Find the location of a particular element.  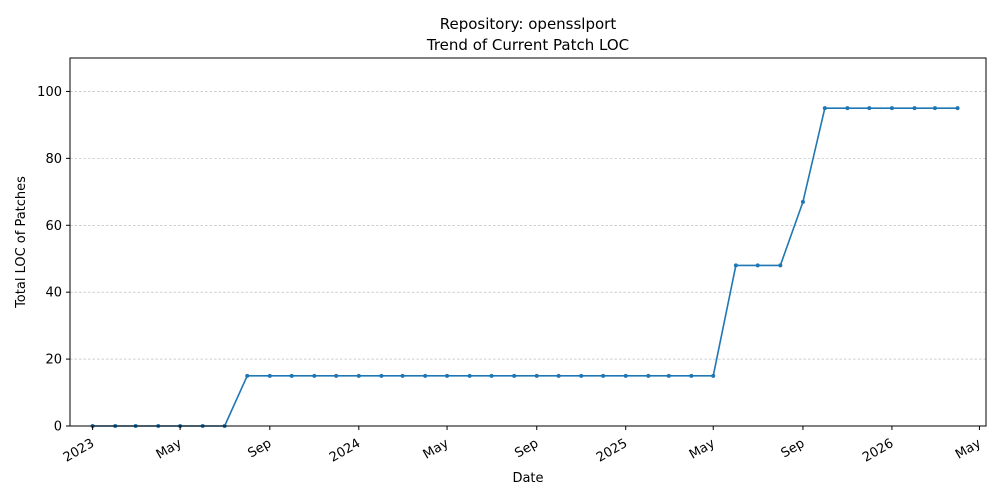

y-tick-label: 20 is located at coordinates (53, 360).